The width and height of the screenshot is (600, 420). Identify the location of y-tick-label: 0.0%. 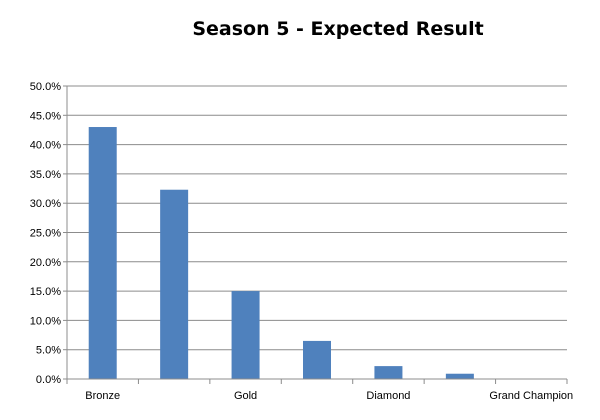
(48, 380).